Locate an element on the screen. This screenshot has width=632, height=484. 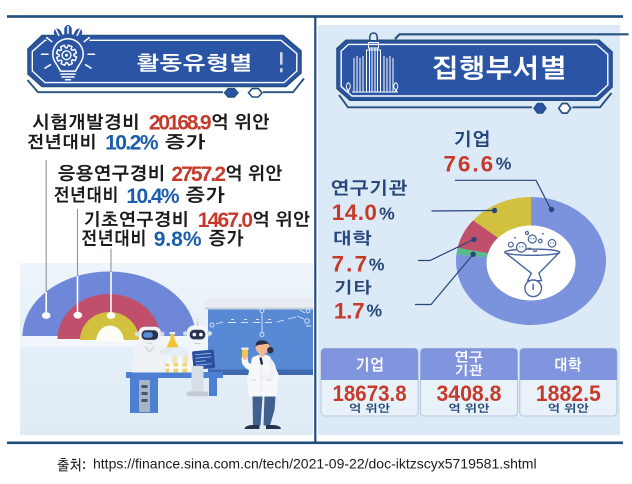
svg-text: 10.2% is located at coordinates (132, 143).